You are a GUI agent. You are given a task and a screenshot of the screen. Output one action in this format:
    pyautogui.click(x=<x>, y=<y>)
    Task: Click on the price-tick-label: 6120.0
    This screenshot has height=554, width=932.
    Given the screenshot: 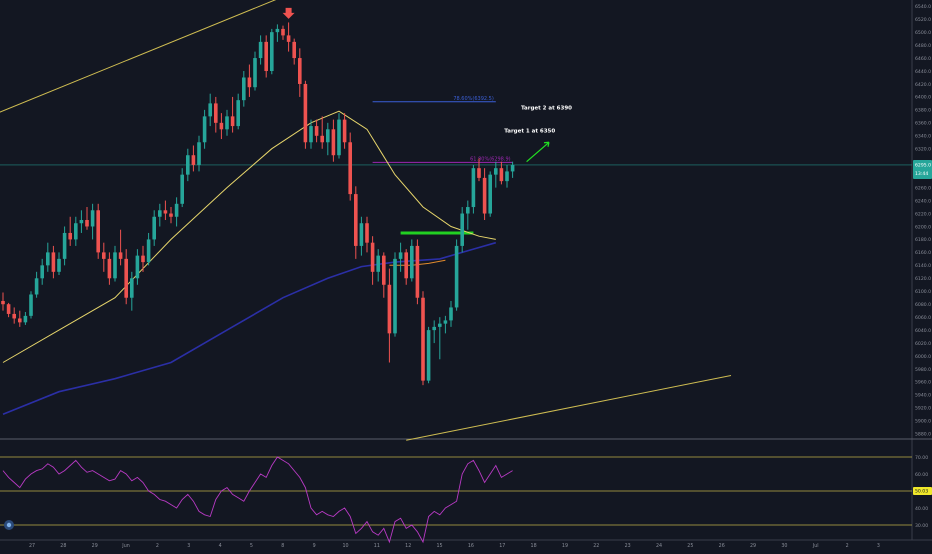 What is the action you would take?
    pyautogui.click(x=923, y=279)
    